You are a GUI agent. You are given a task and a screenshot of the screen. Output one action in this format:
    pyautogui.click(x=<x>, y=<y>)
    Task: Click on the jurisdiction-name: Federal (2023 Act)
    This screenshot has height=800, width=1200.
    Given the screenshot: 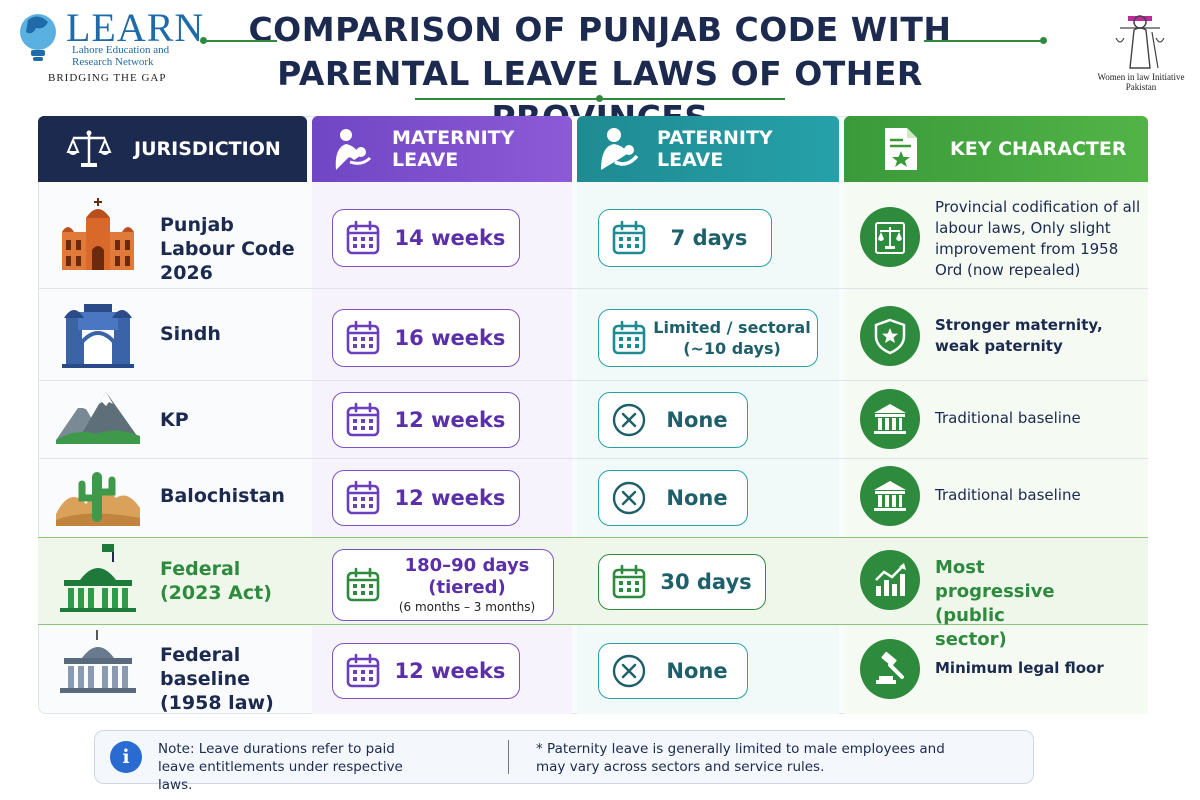 What is the action you would take?
    pyautogui.click(x=216, y=581)
    